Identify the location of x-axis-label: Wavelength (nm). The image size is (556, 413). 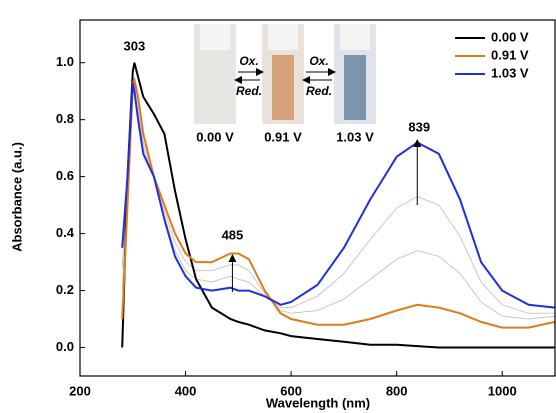
(318, 402).